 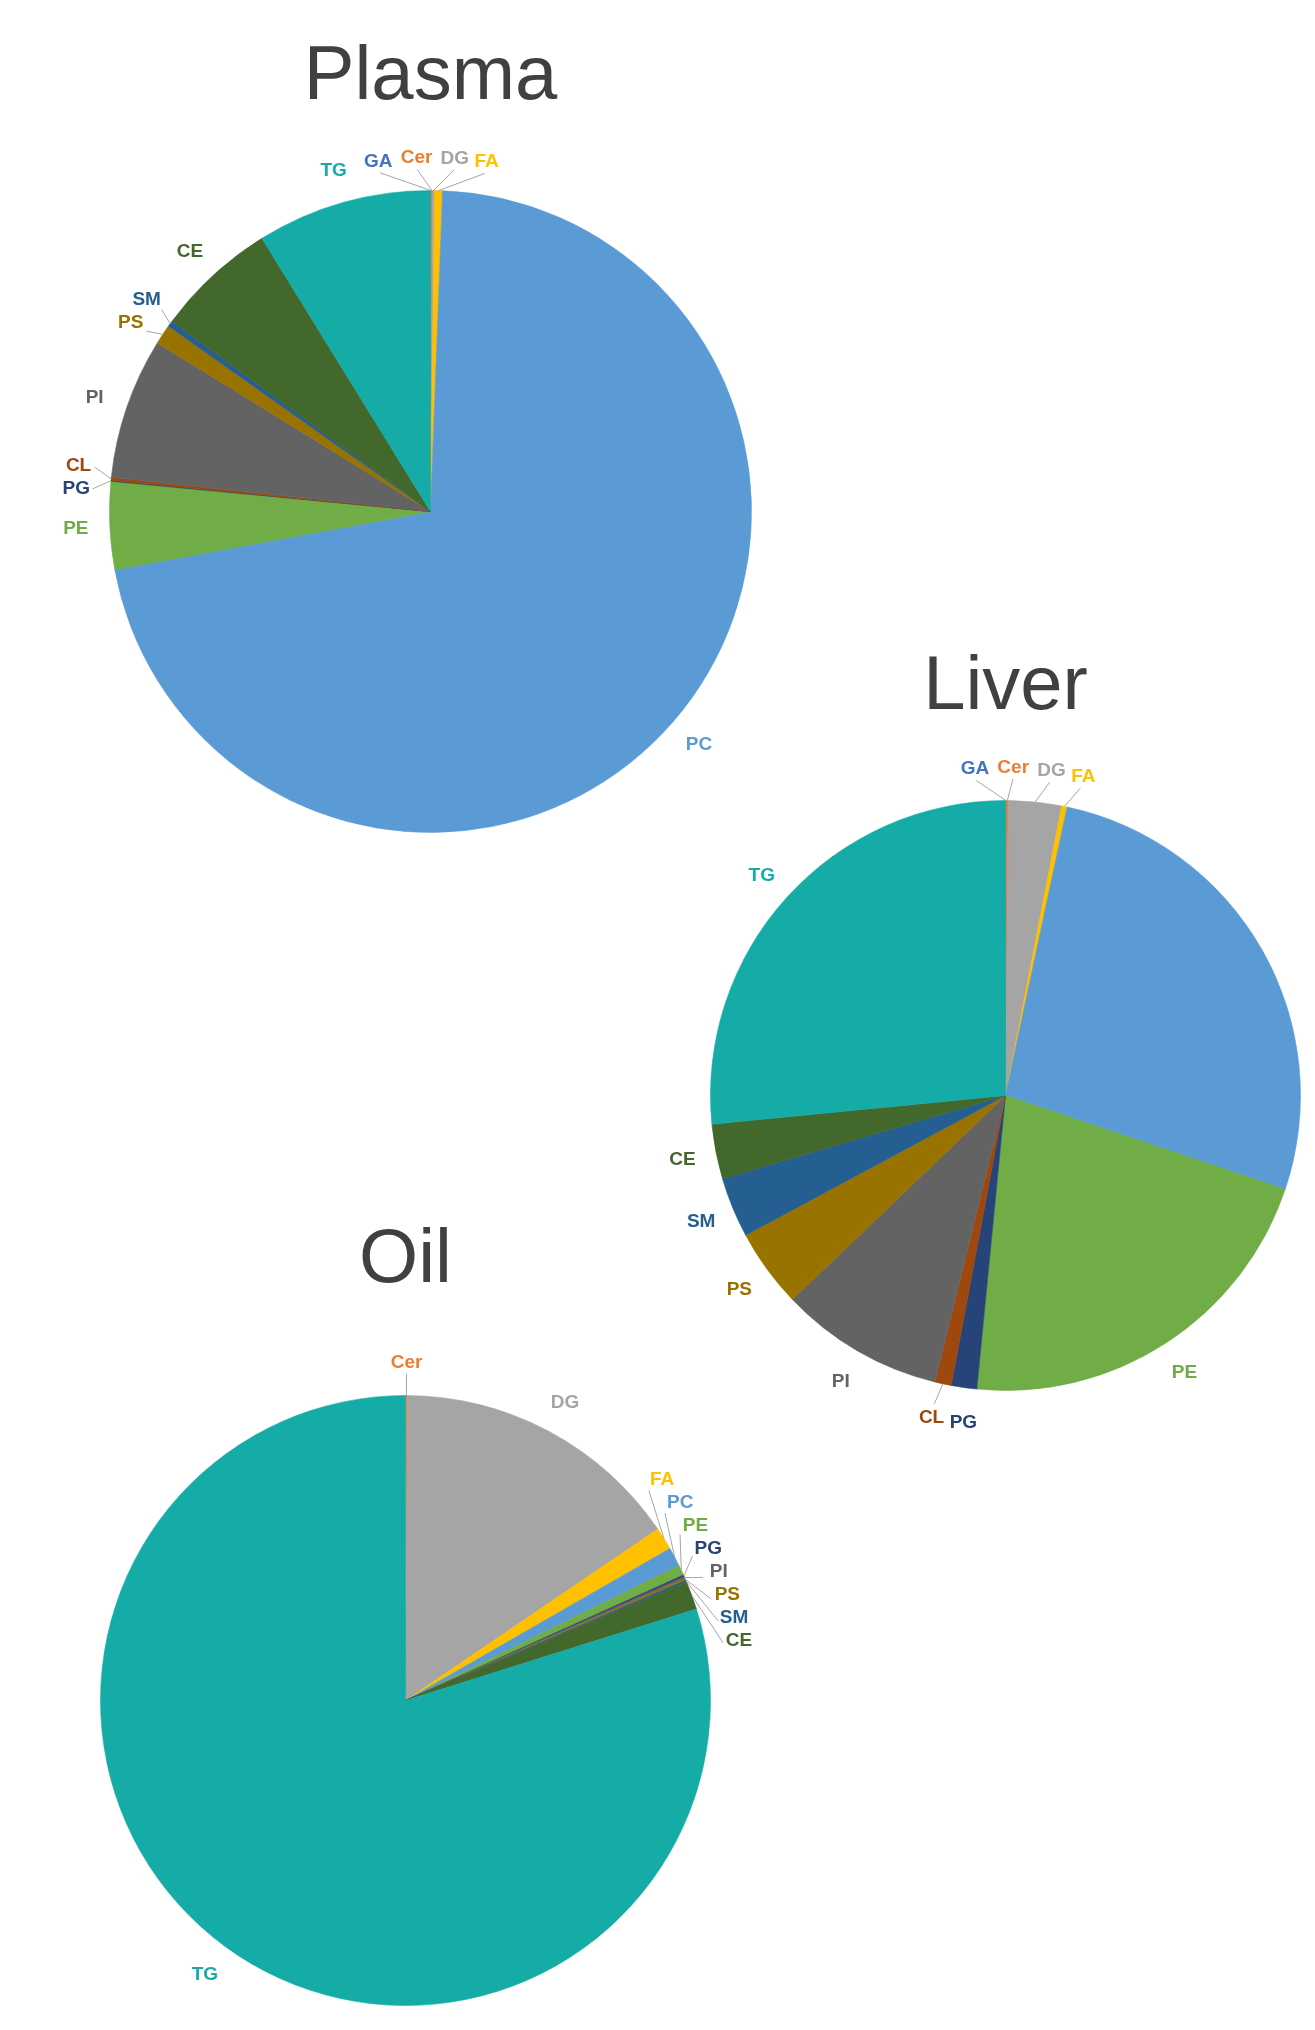 What do you see at coordinates (1005, 682) in the screenshot?
I see `chart-title: Liver` at bounding box center [1005, 682].